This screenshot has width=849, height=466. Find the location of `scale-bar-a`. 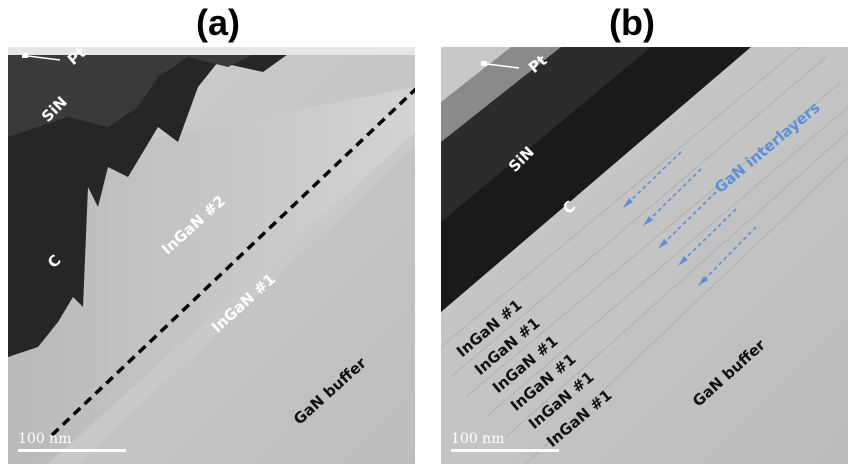

scale-bar-a is located at coordinates (72, 450).